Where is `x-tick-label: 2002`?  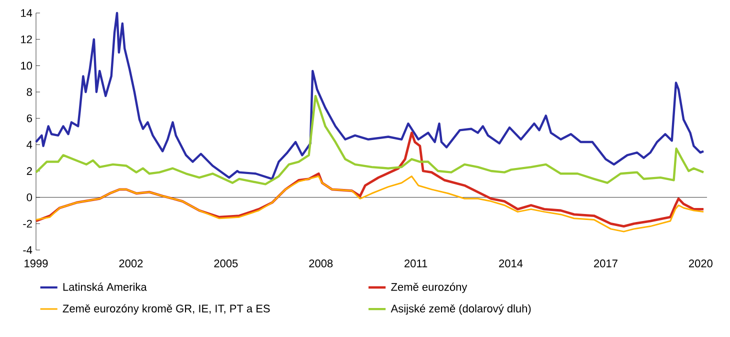
x-tick-label: 2002 is located at coordinates (131, 264).